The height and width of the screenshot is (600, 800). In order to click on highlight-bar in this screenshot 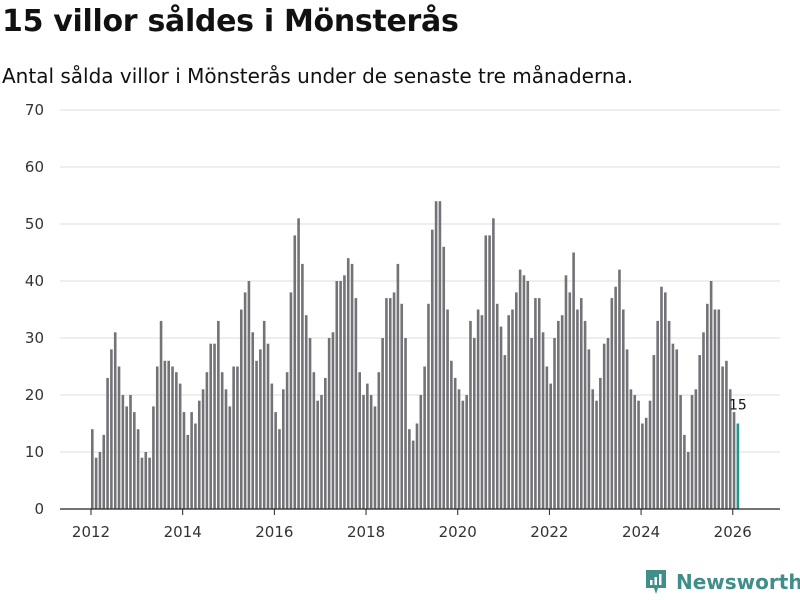, I will do `click(738, 466)`.